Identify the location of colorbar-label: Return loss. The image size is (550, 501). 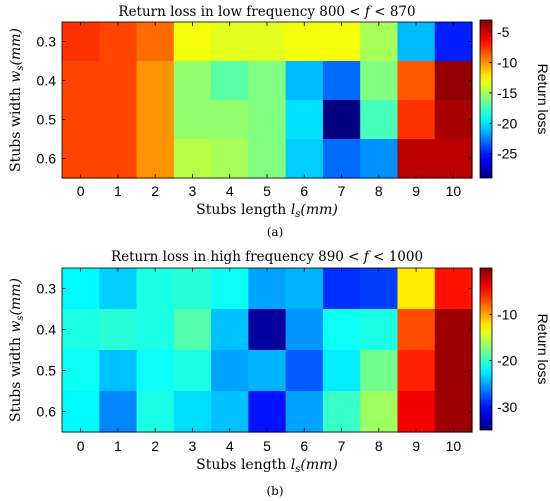
(542, 99).